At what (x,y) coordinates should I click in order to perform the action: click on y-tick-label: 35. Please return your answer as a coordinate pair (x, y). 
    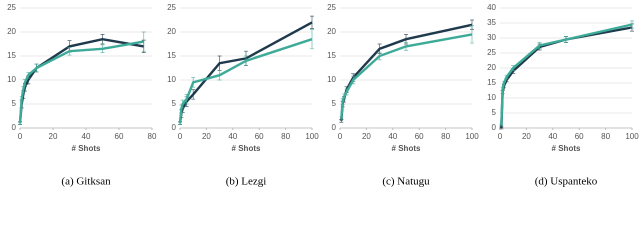
    Looking at the image, I should click on (491, 22).